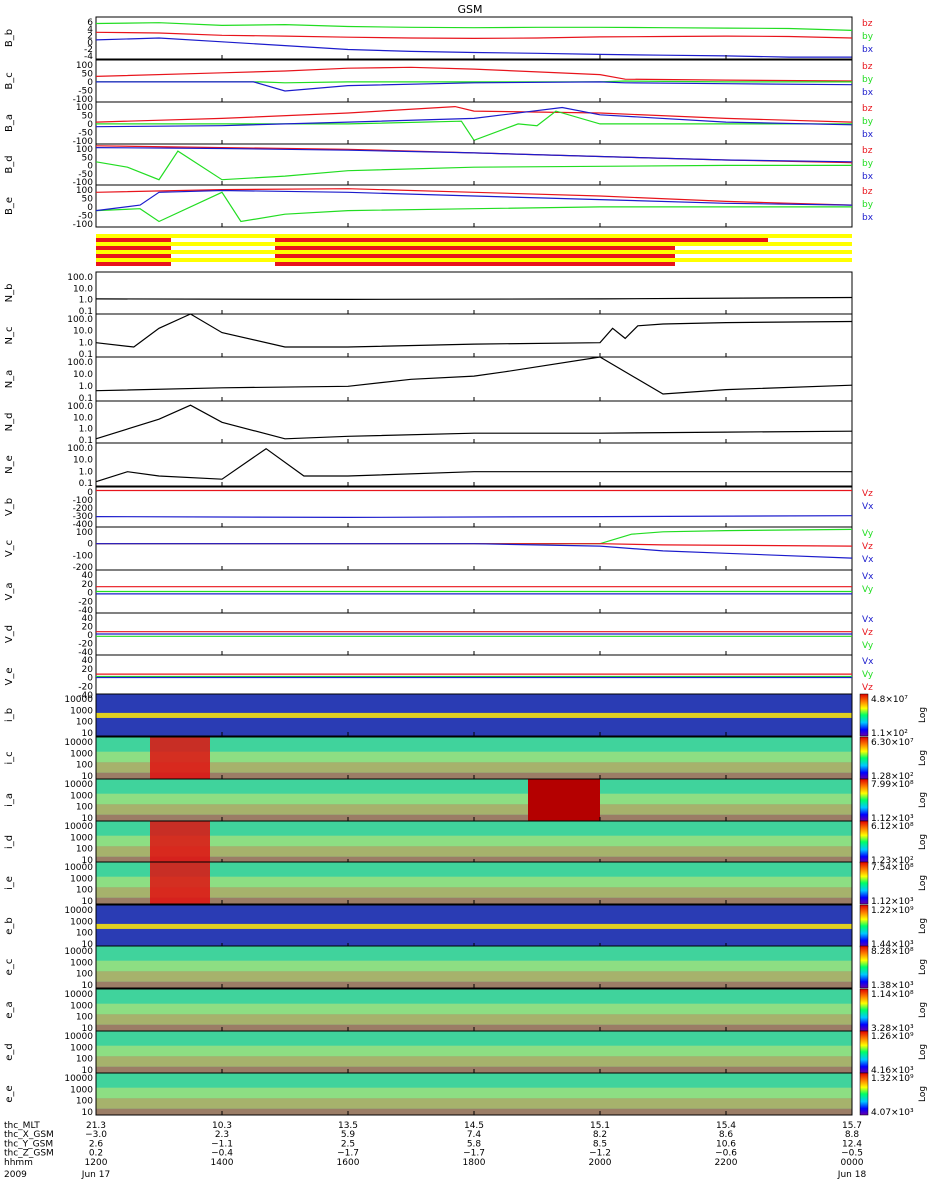  What do you see at coordinates (868, 646) in the screenshot?
I see `legend-entry: Vy` at bounding box center [868, 646].